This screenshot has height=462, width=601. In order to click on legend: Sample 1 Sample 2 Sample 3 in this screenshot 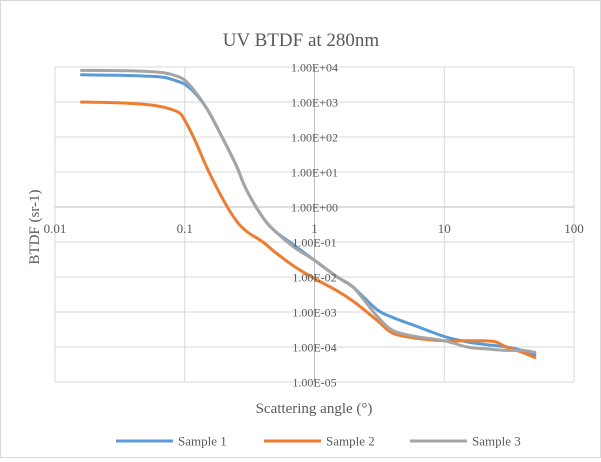, I will do `click(318, 441)`.